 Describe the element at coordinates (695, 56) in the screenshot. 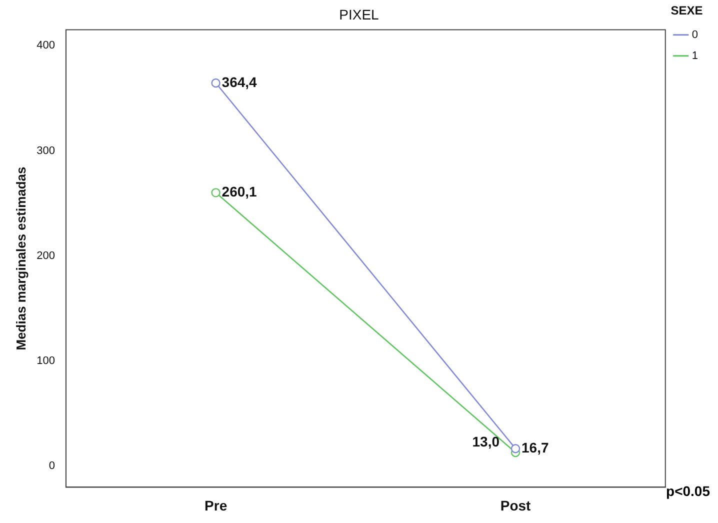

I see `legend-label: 1` at that location.